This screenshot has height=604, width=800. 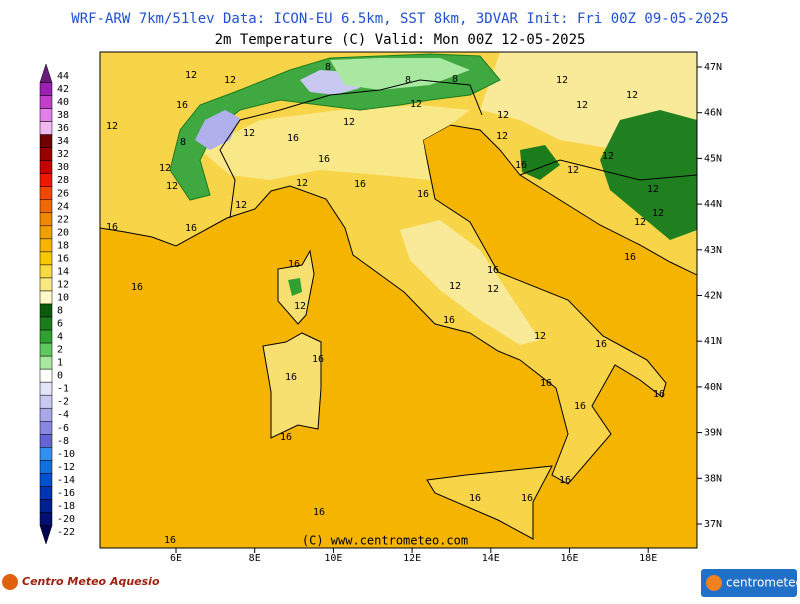 I want to click on colorbar-label: 24, so click(x=63, y=206).